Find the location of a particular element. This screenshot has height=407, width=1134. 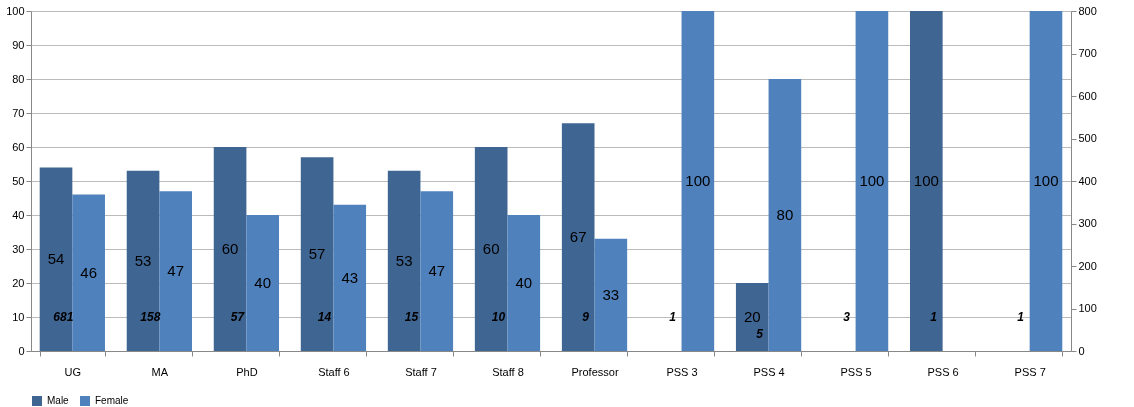

data-label: 20 is located at coordinates (752, 316).